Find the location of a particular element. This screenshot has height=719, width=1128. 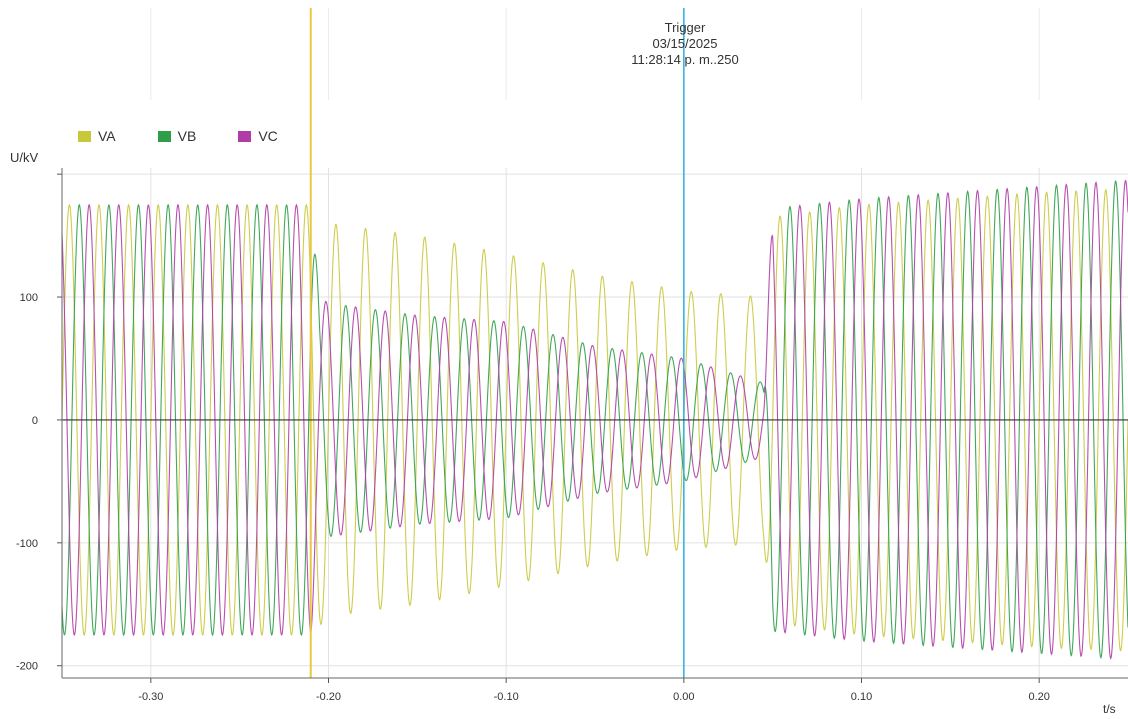

legend-swatch-vb is located at coordinates (164, 136).